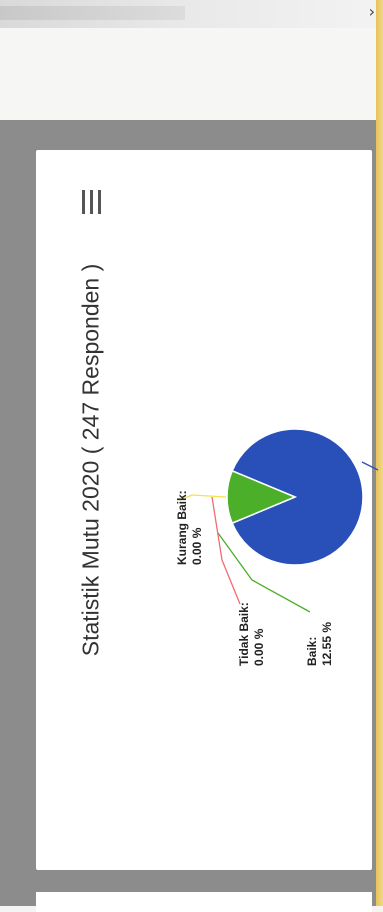 The image size is (383, 912). I want to click on connector-line-tidak-baik, so click(226, 550).